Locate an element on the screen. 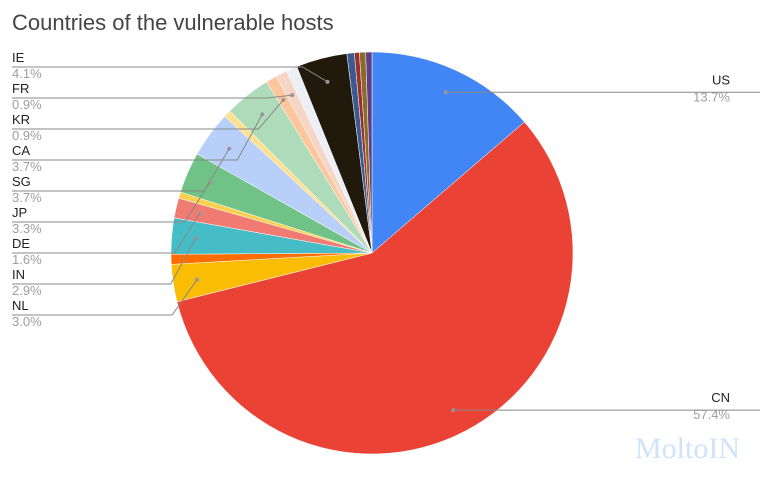 Image resolution: width=767 pixels, height=483 pixels. slice-value-label: 1.6% is located at coordinates (27, 259).